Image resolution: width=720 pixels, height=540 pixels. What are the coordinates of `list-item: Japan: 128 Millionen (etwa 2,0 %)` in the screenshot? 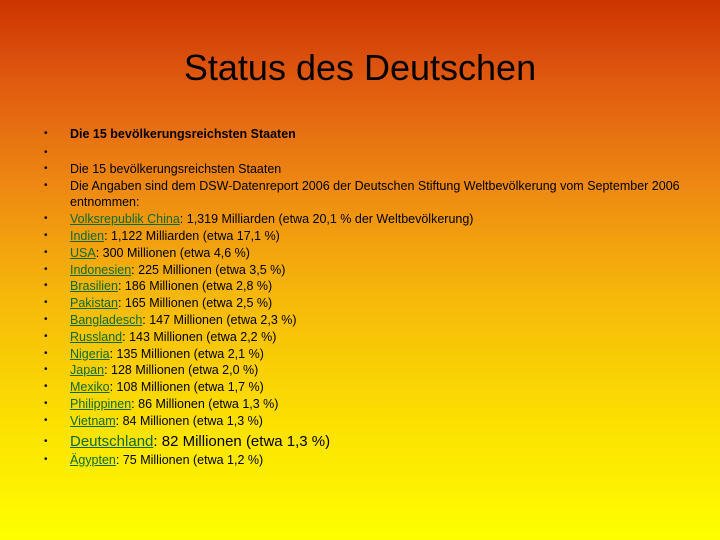 It's located at (360, 370).